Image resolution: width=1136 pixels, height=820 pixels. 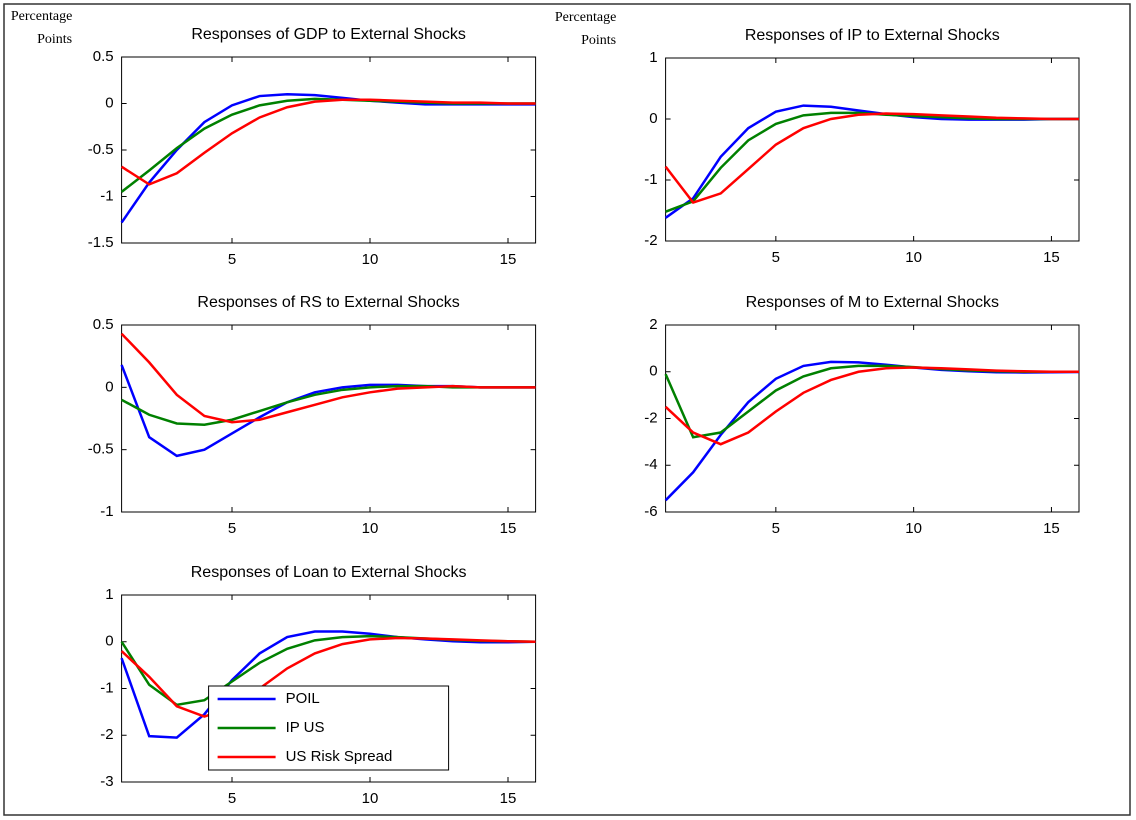 I want to click on y-tick-label: -6, so click(x=650, y=511).